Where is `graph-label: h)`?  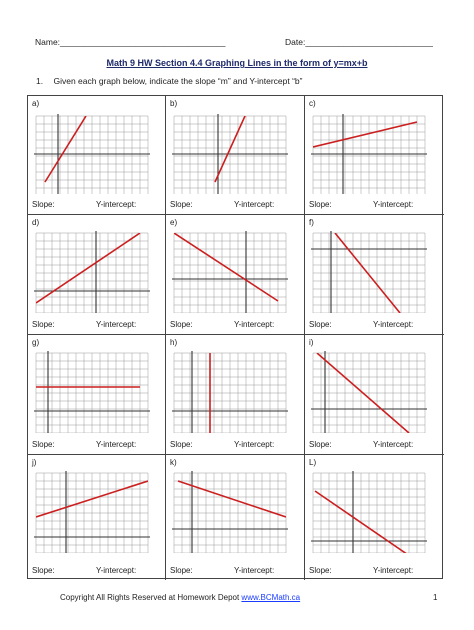
graph-label: h) is located at coordinates (174, 342).